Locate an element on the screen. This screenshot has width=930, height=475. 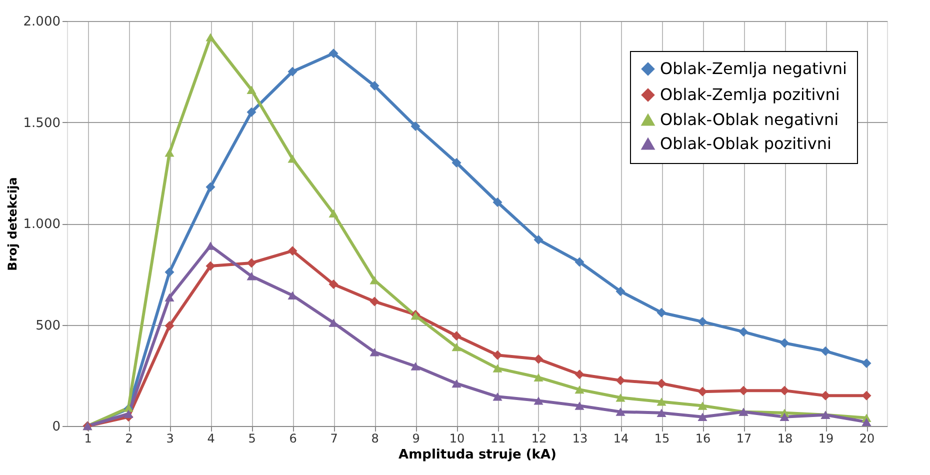
y-tick-label: 0 is located at coordinates (56, 427).